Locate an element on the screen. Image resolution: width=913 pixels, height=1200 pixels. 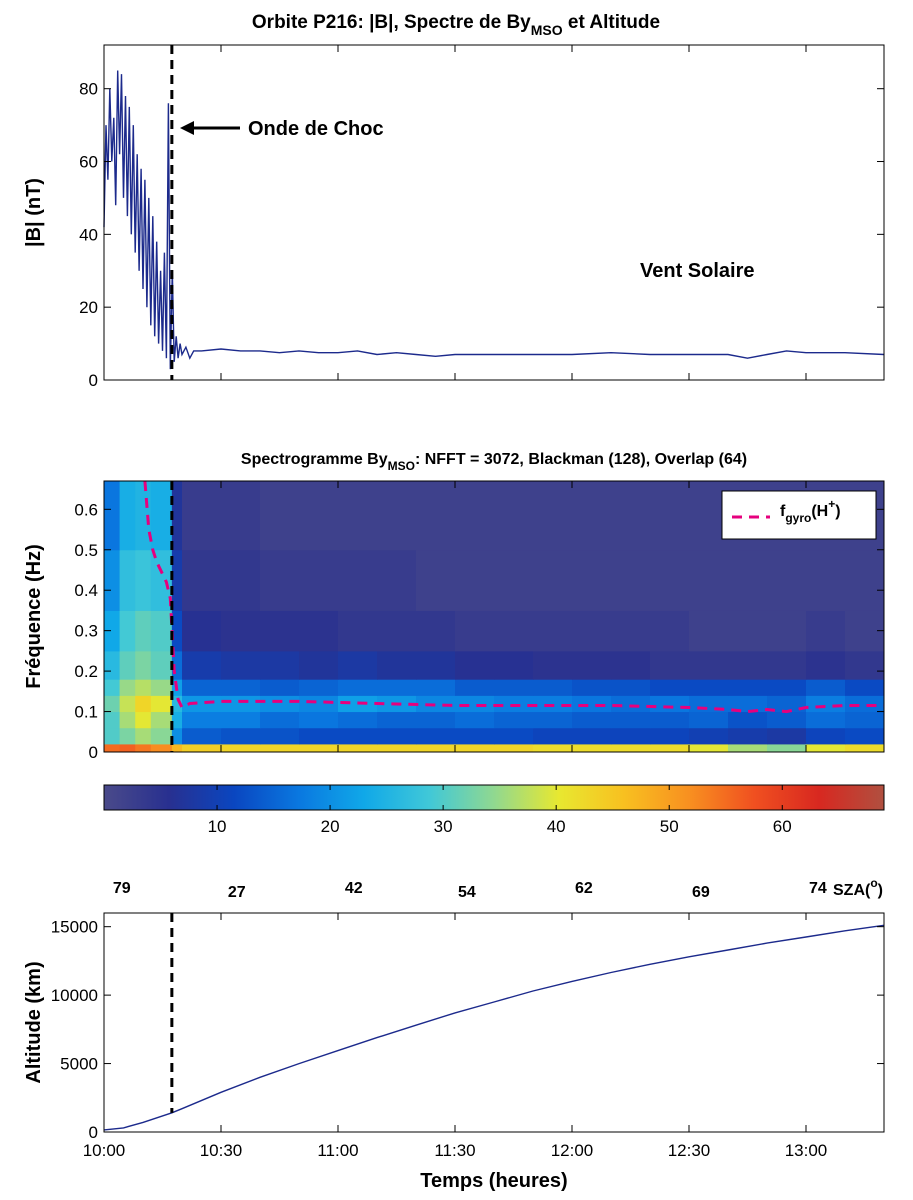
colorbar-tick-label: 60 is located at coordinates (782, 826).